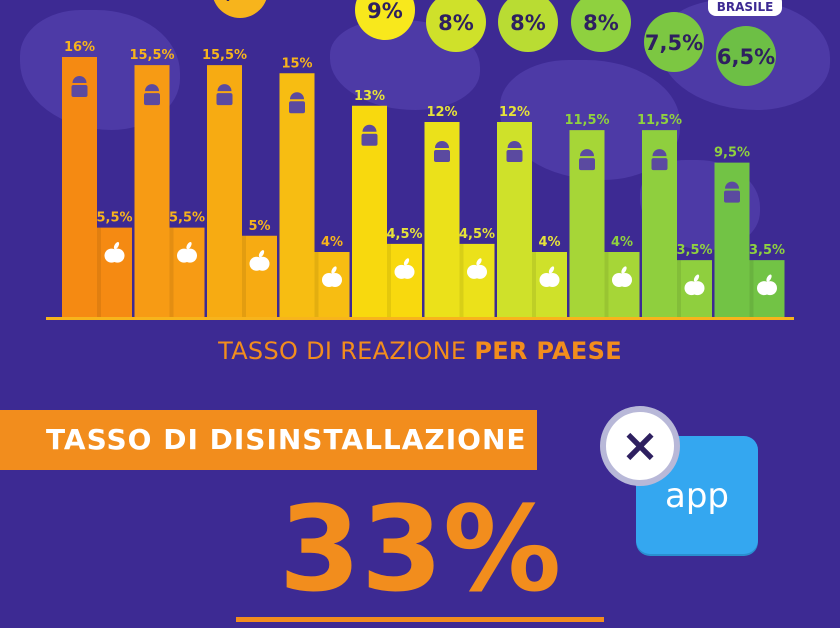  I want to click on close-icon-glyph: ×, so click(640, 445).